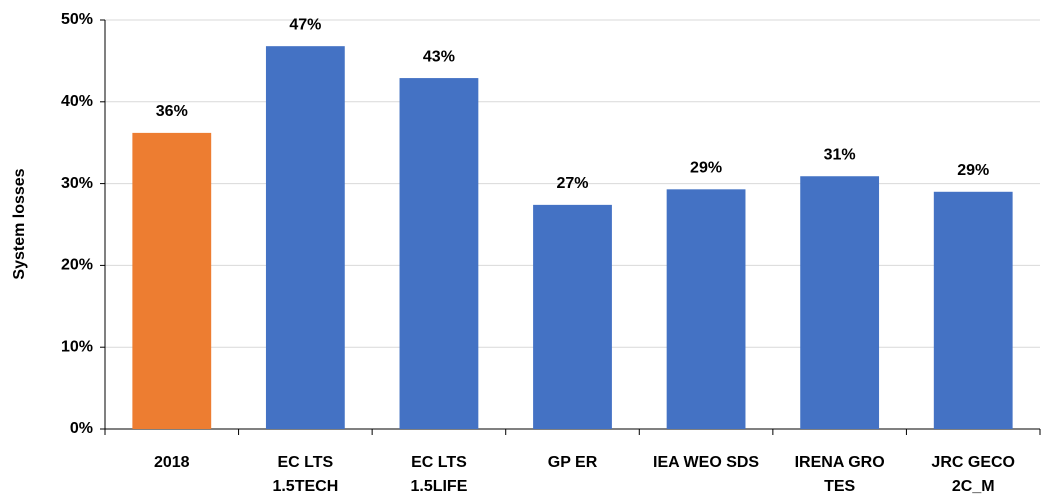 This screenshot has height=500, width=1050. What do you see at coordinates (77, 265) in the screenshot?
I see `y-tick-label: 20%` at bounding box center [77, 265].